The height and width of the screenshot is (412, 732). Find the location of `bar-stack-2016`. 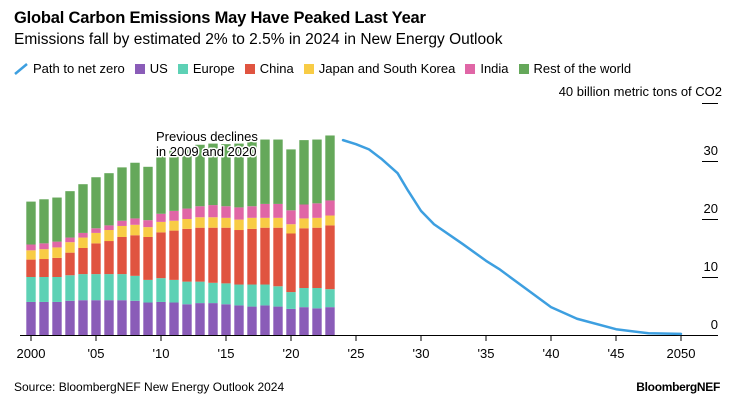

bar-stack-2016 is located at coordinates (239, 239).